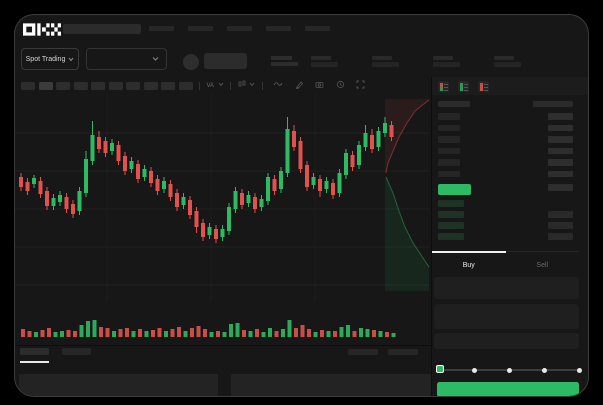 The width and height of the screenshot is (603, 405). Describe the element at coordinates (278, 85) in the screenshot. I see `line-tool-icon` at that location.